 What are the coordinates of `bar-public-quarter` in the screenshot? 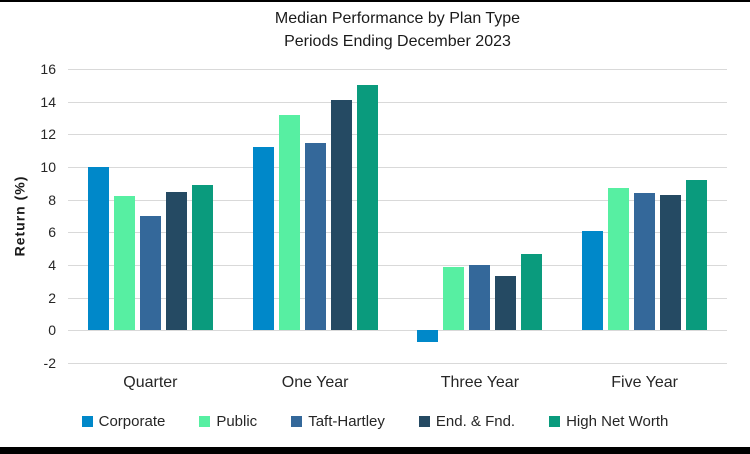 It's located at (124, 263).